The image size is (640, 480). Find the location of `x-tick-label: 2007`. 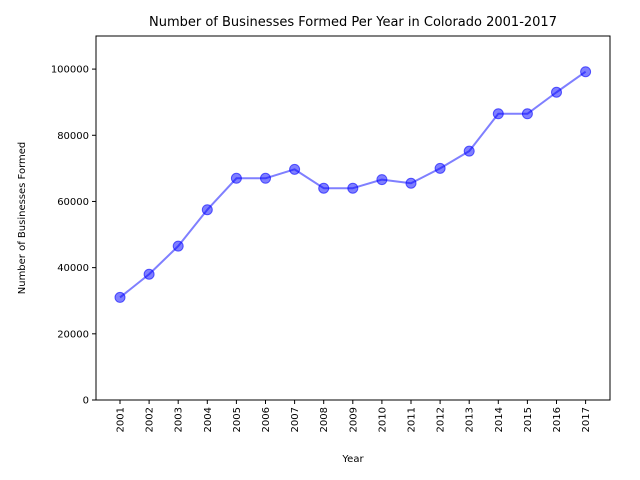

x-tick-label: 2007 is located at coordinates (295, 419).